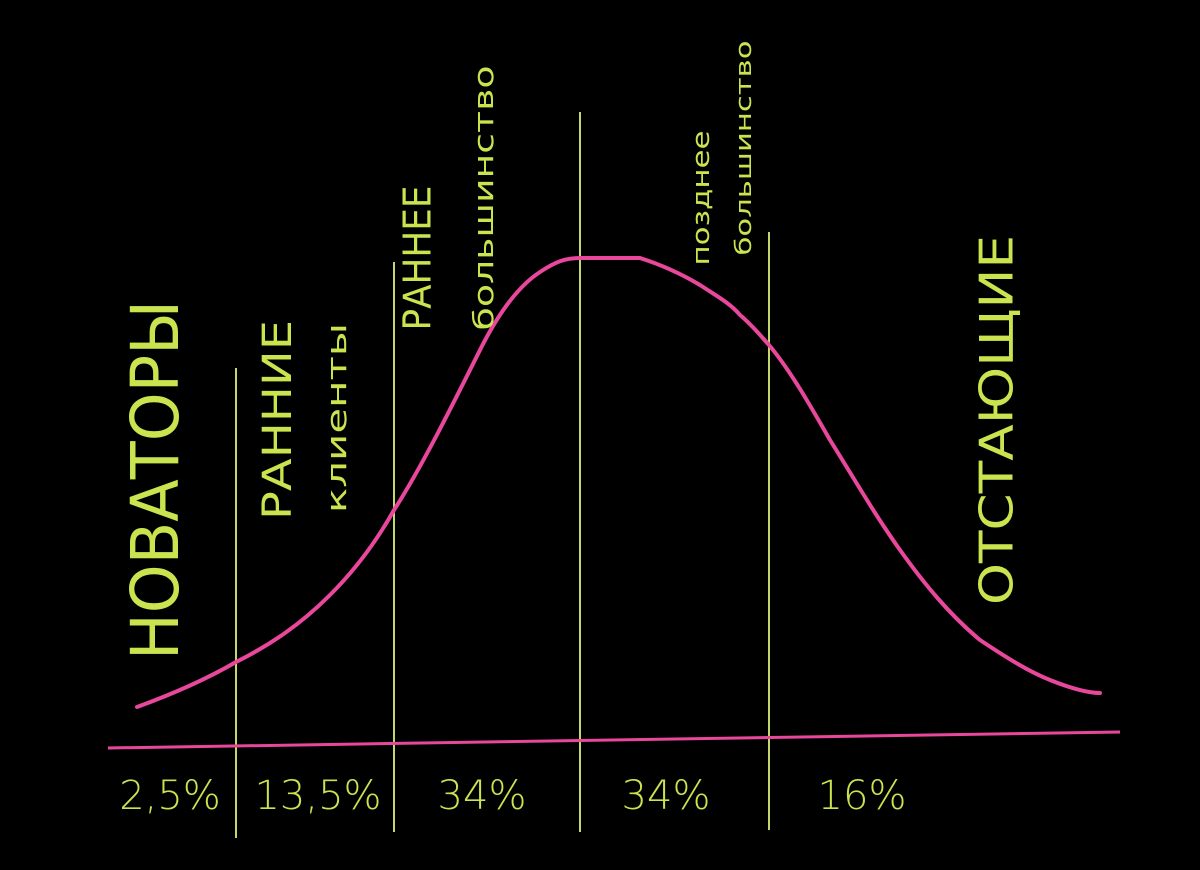 This screenshot has height=870, width=1200. I want to click on segment-label: ОТСТАЮЩИЕ, so click(997, 420).